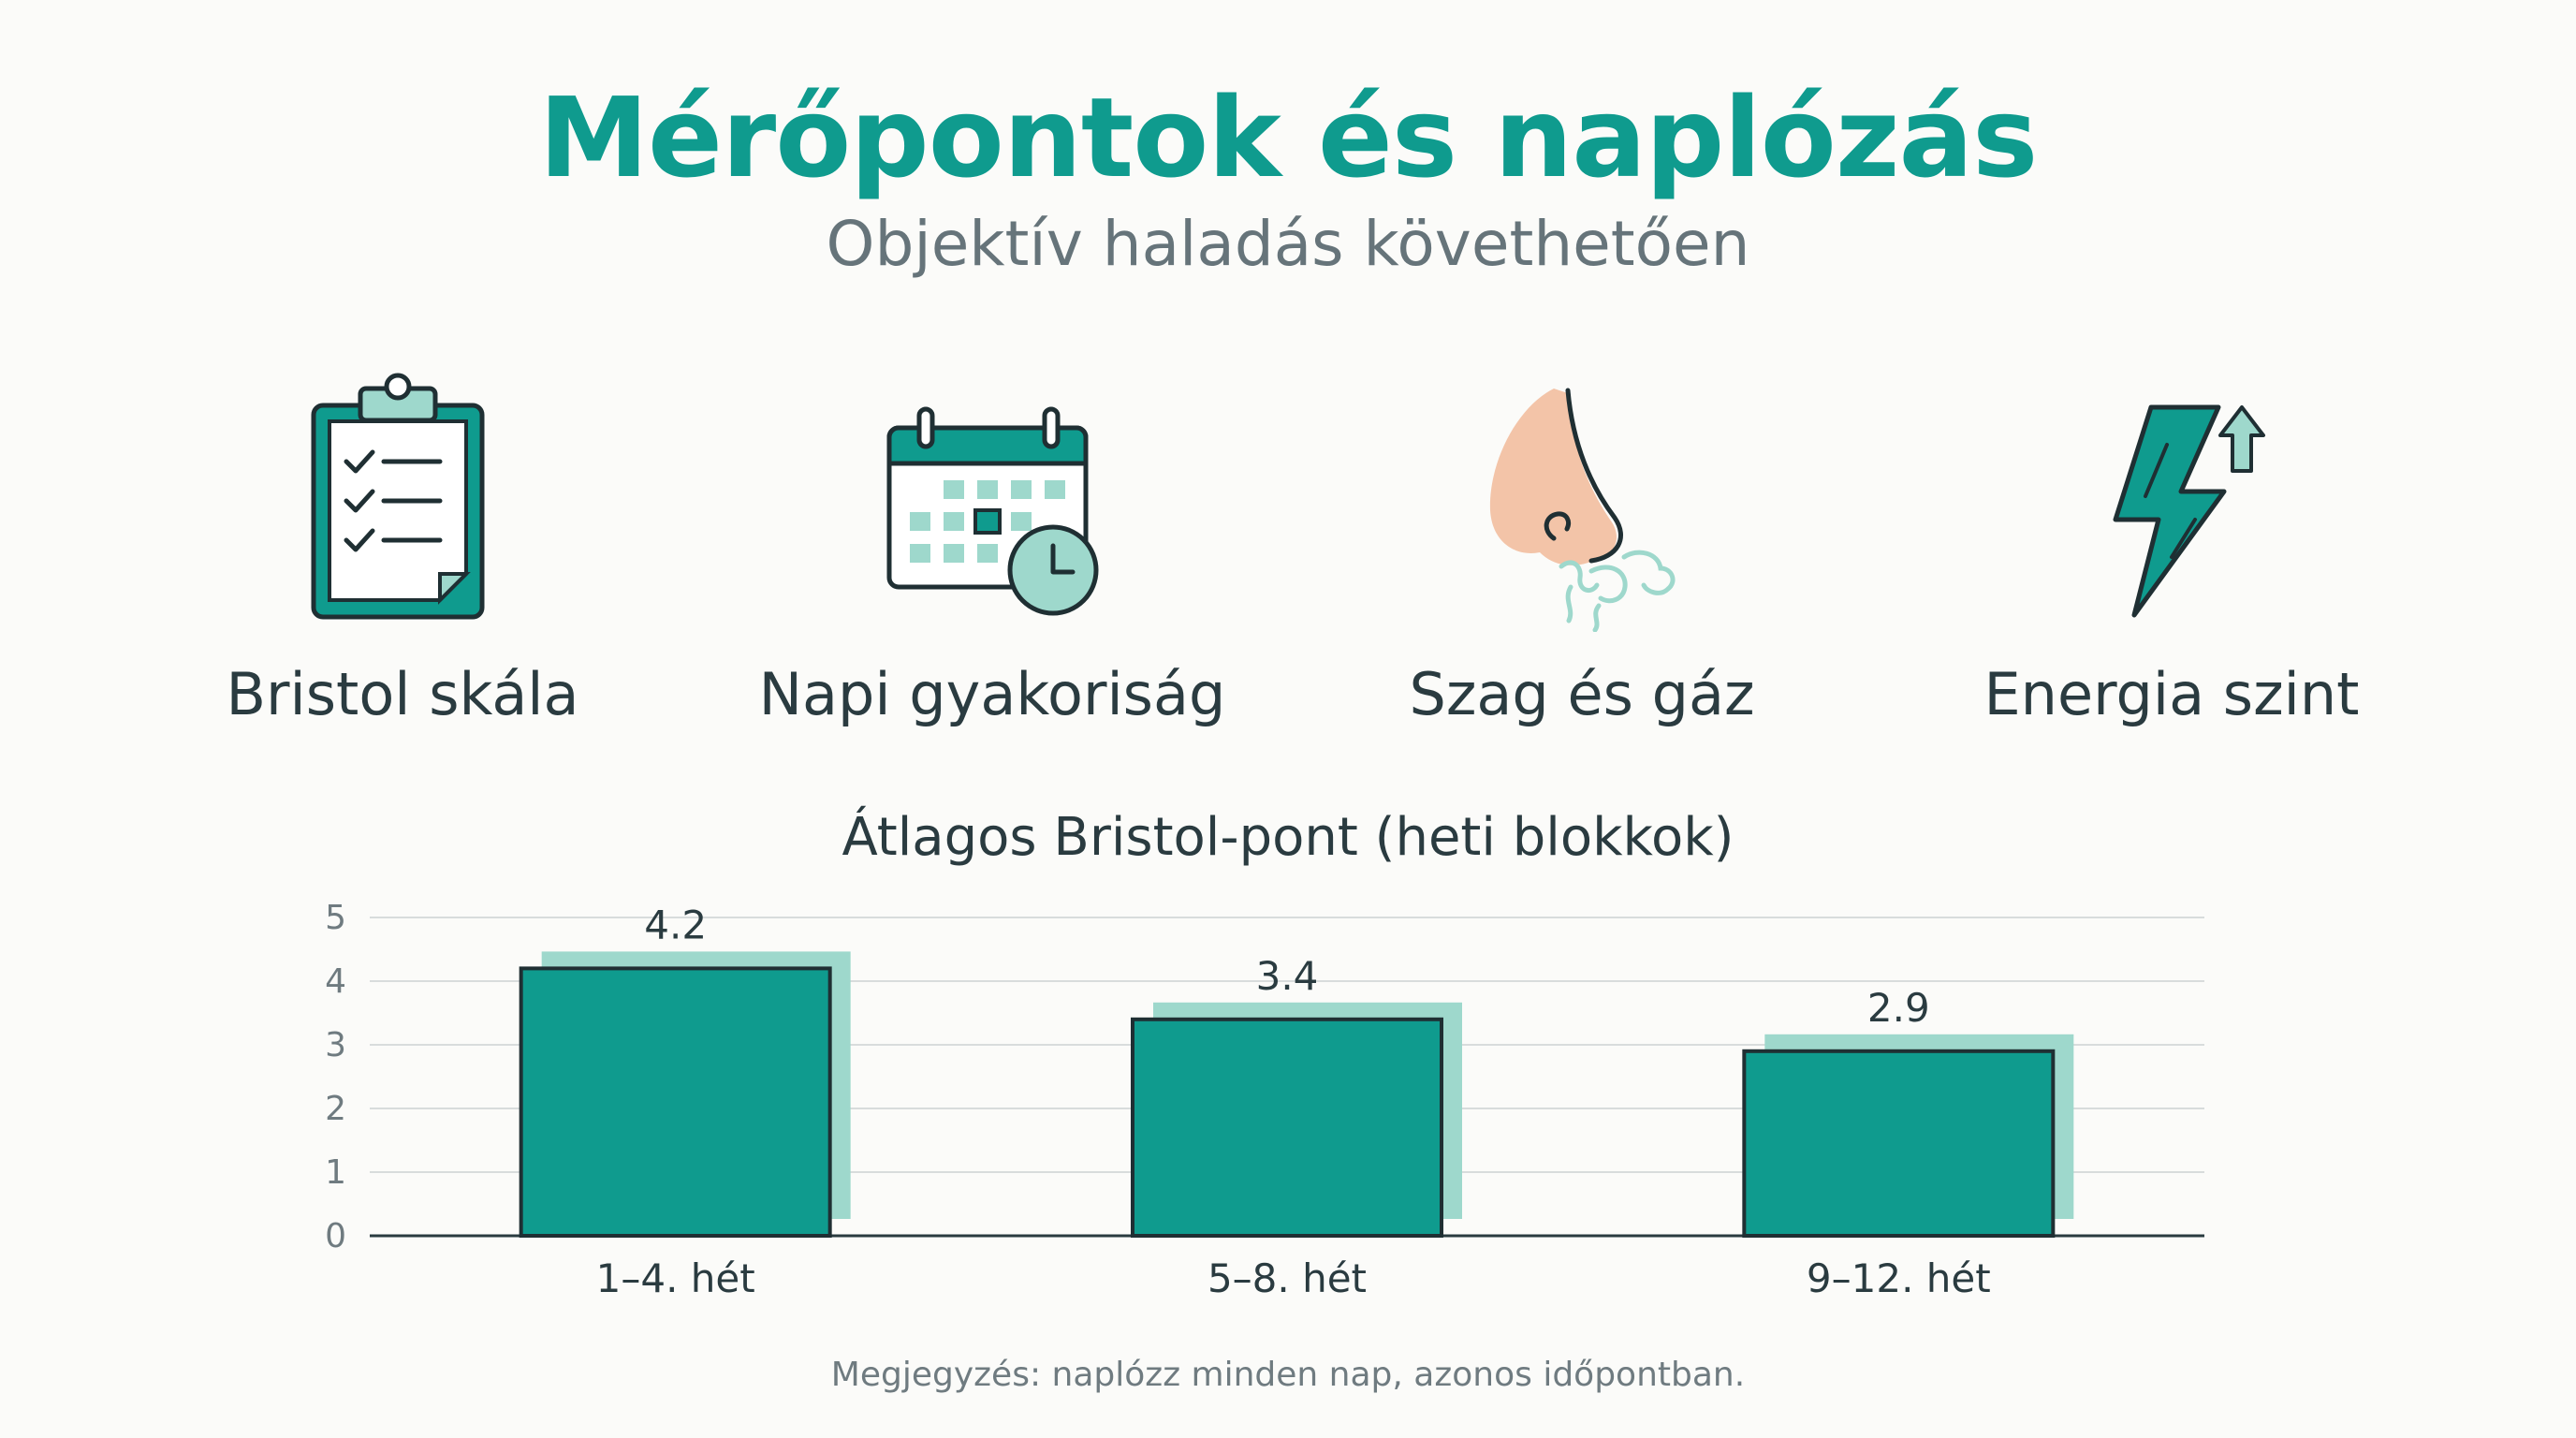  What do you see at coordinates (2171, 694) in the screenshot?
I see `metric-label: Energia szint` at bounding box center [2171, 694].